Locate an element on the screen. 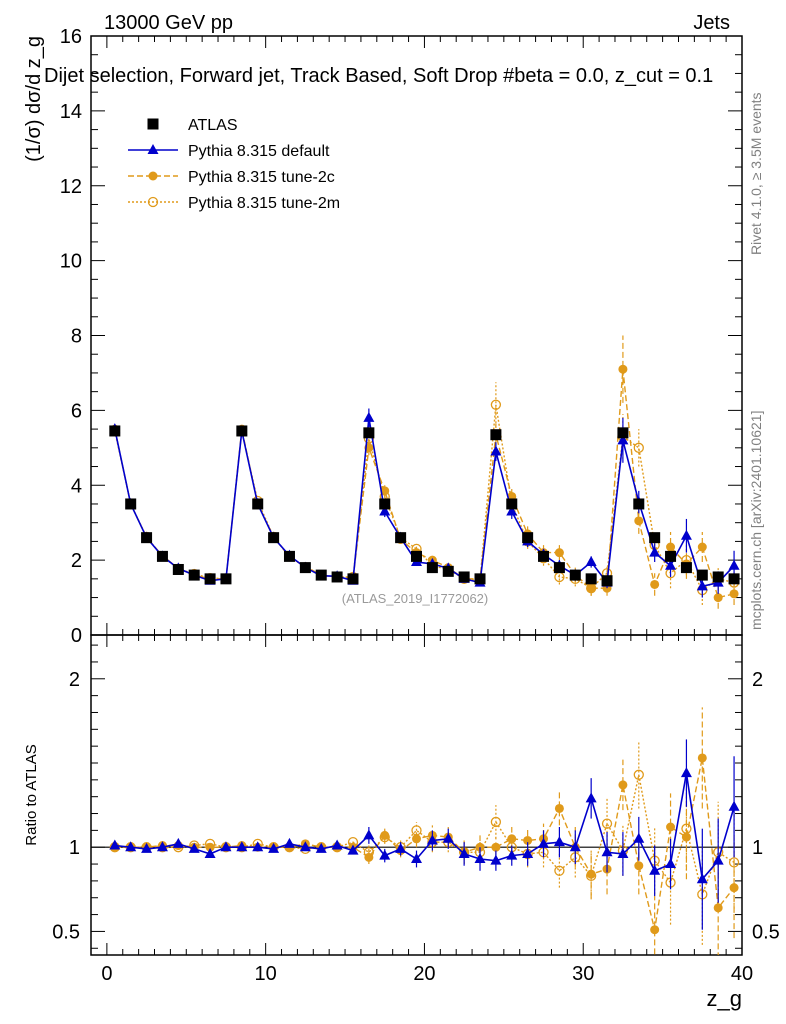 The width and height of the screenshot is (786, 1024). x-tick-label: 20 is located at coordinates (424, 974).